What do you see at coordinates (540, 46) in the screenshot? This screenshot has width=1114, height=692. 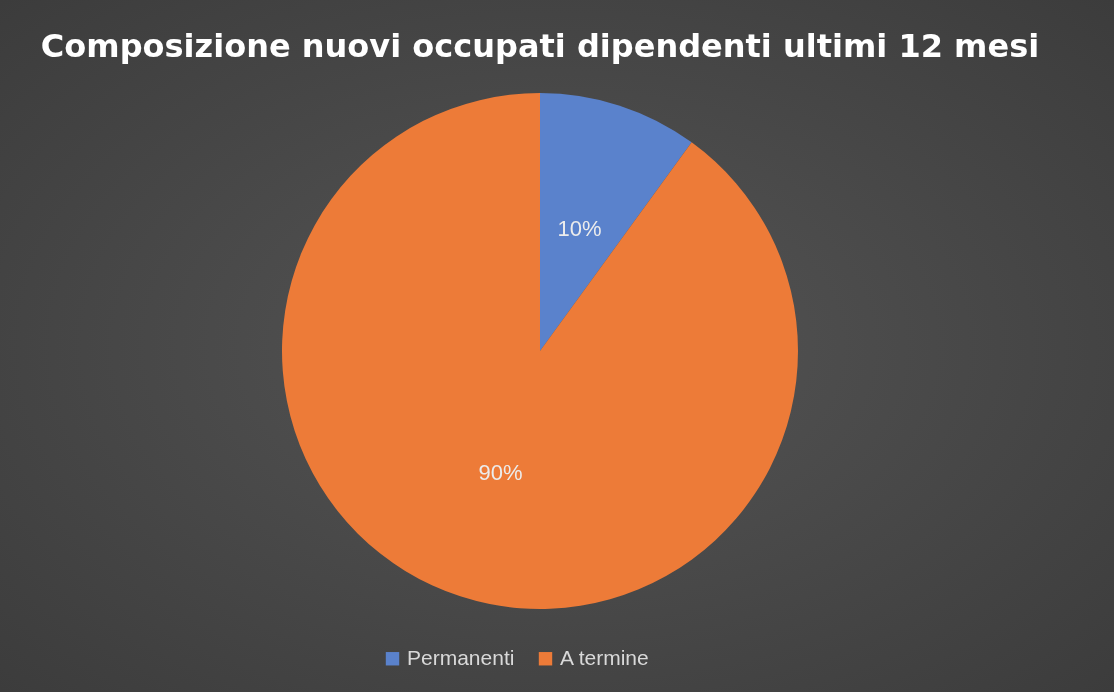 I see `chart-title: Composizione nuovi occupati dipendenti ultimi 12 mesi` at bounding box center [540, 46].